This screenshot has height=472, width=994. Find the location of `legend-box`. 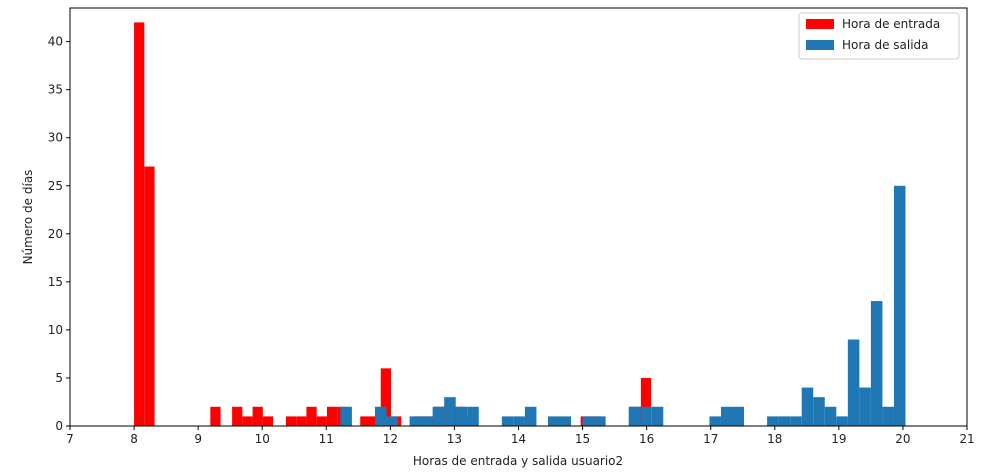

legend-box is located at coordinates (879, 36).